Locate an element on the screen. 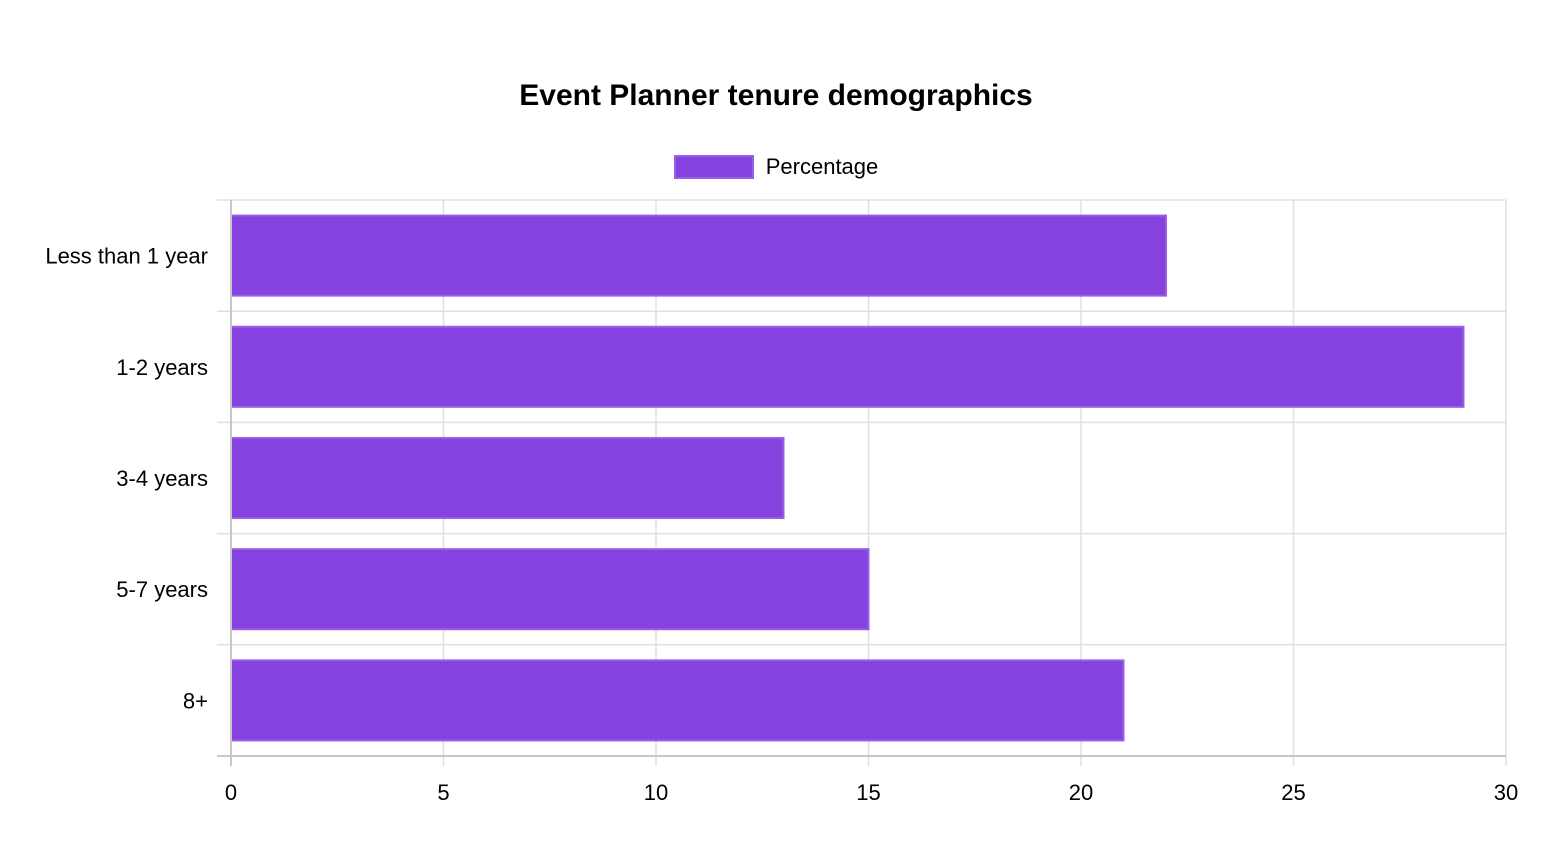  x-tick-label: 20 is located at coordinates (1081, 792).